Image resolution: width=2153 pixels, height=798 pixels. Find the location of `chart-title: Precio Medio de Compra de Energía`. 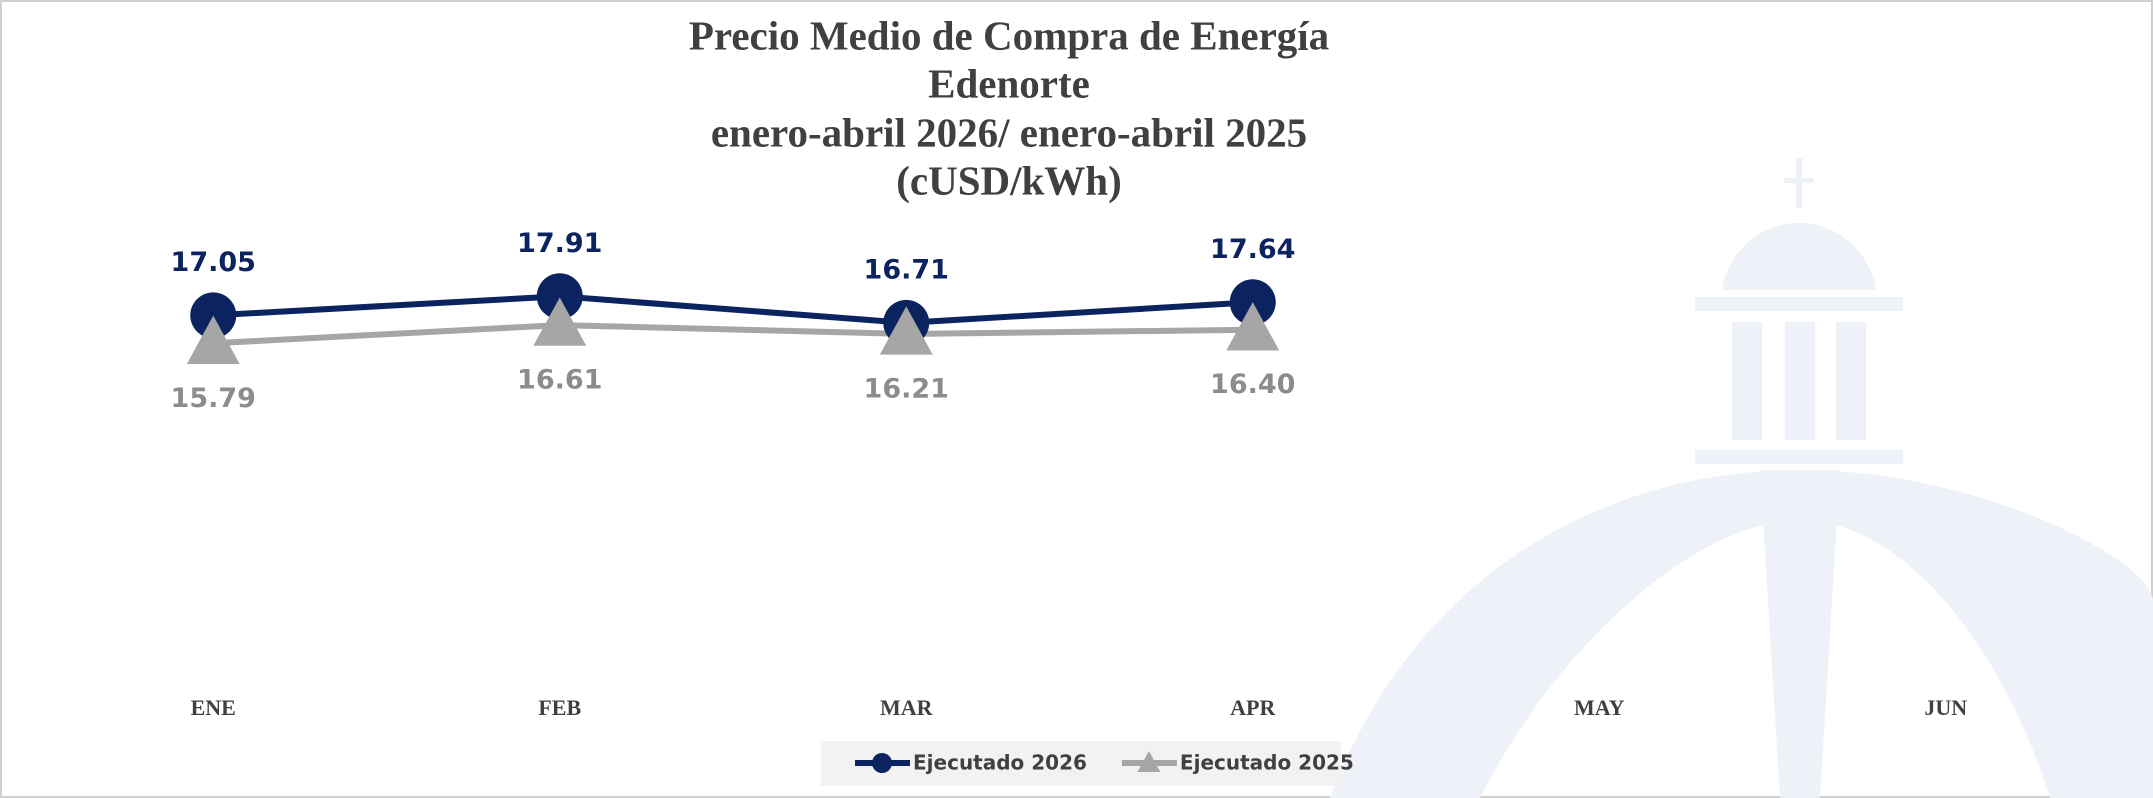

chart-title: Precio Medio de Compra de Energía is located at coordinates (1009, 35).